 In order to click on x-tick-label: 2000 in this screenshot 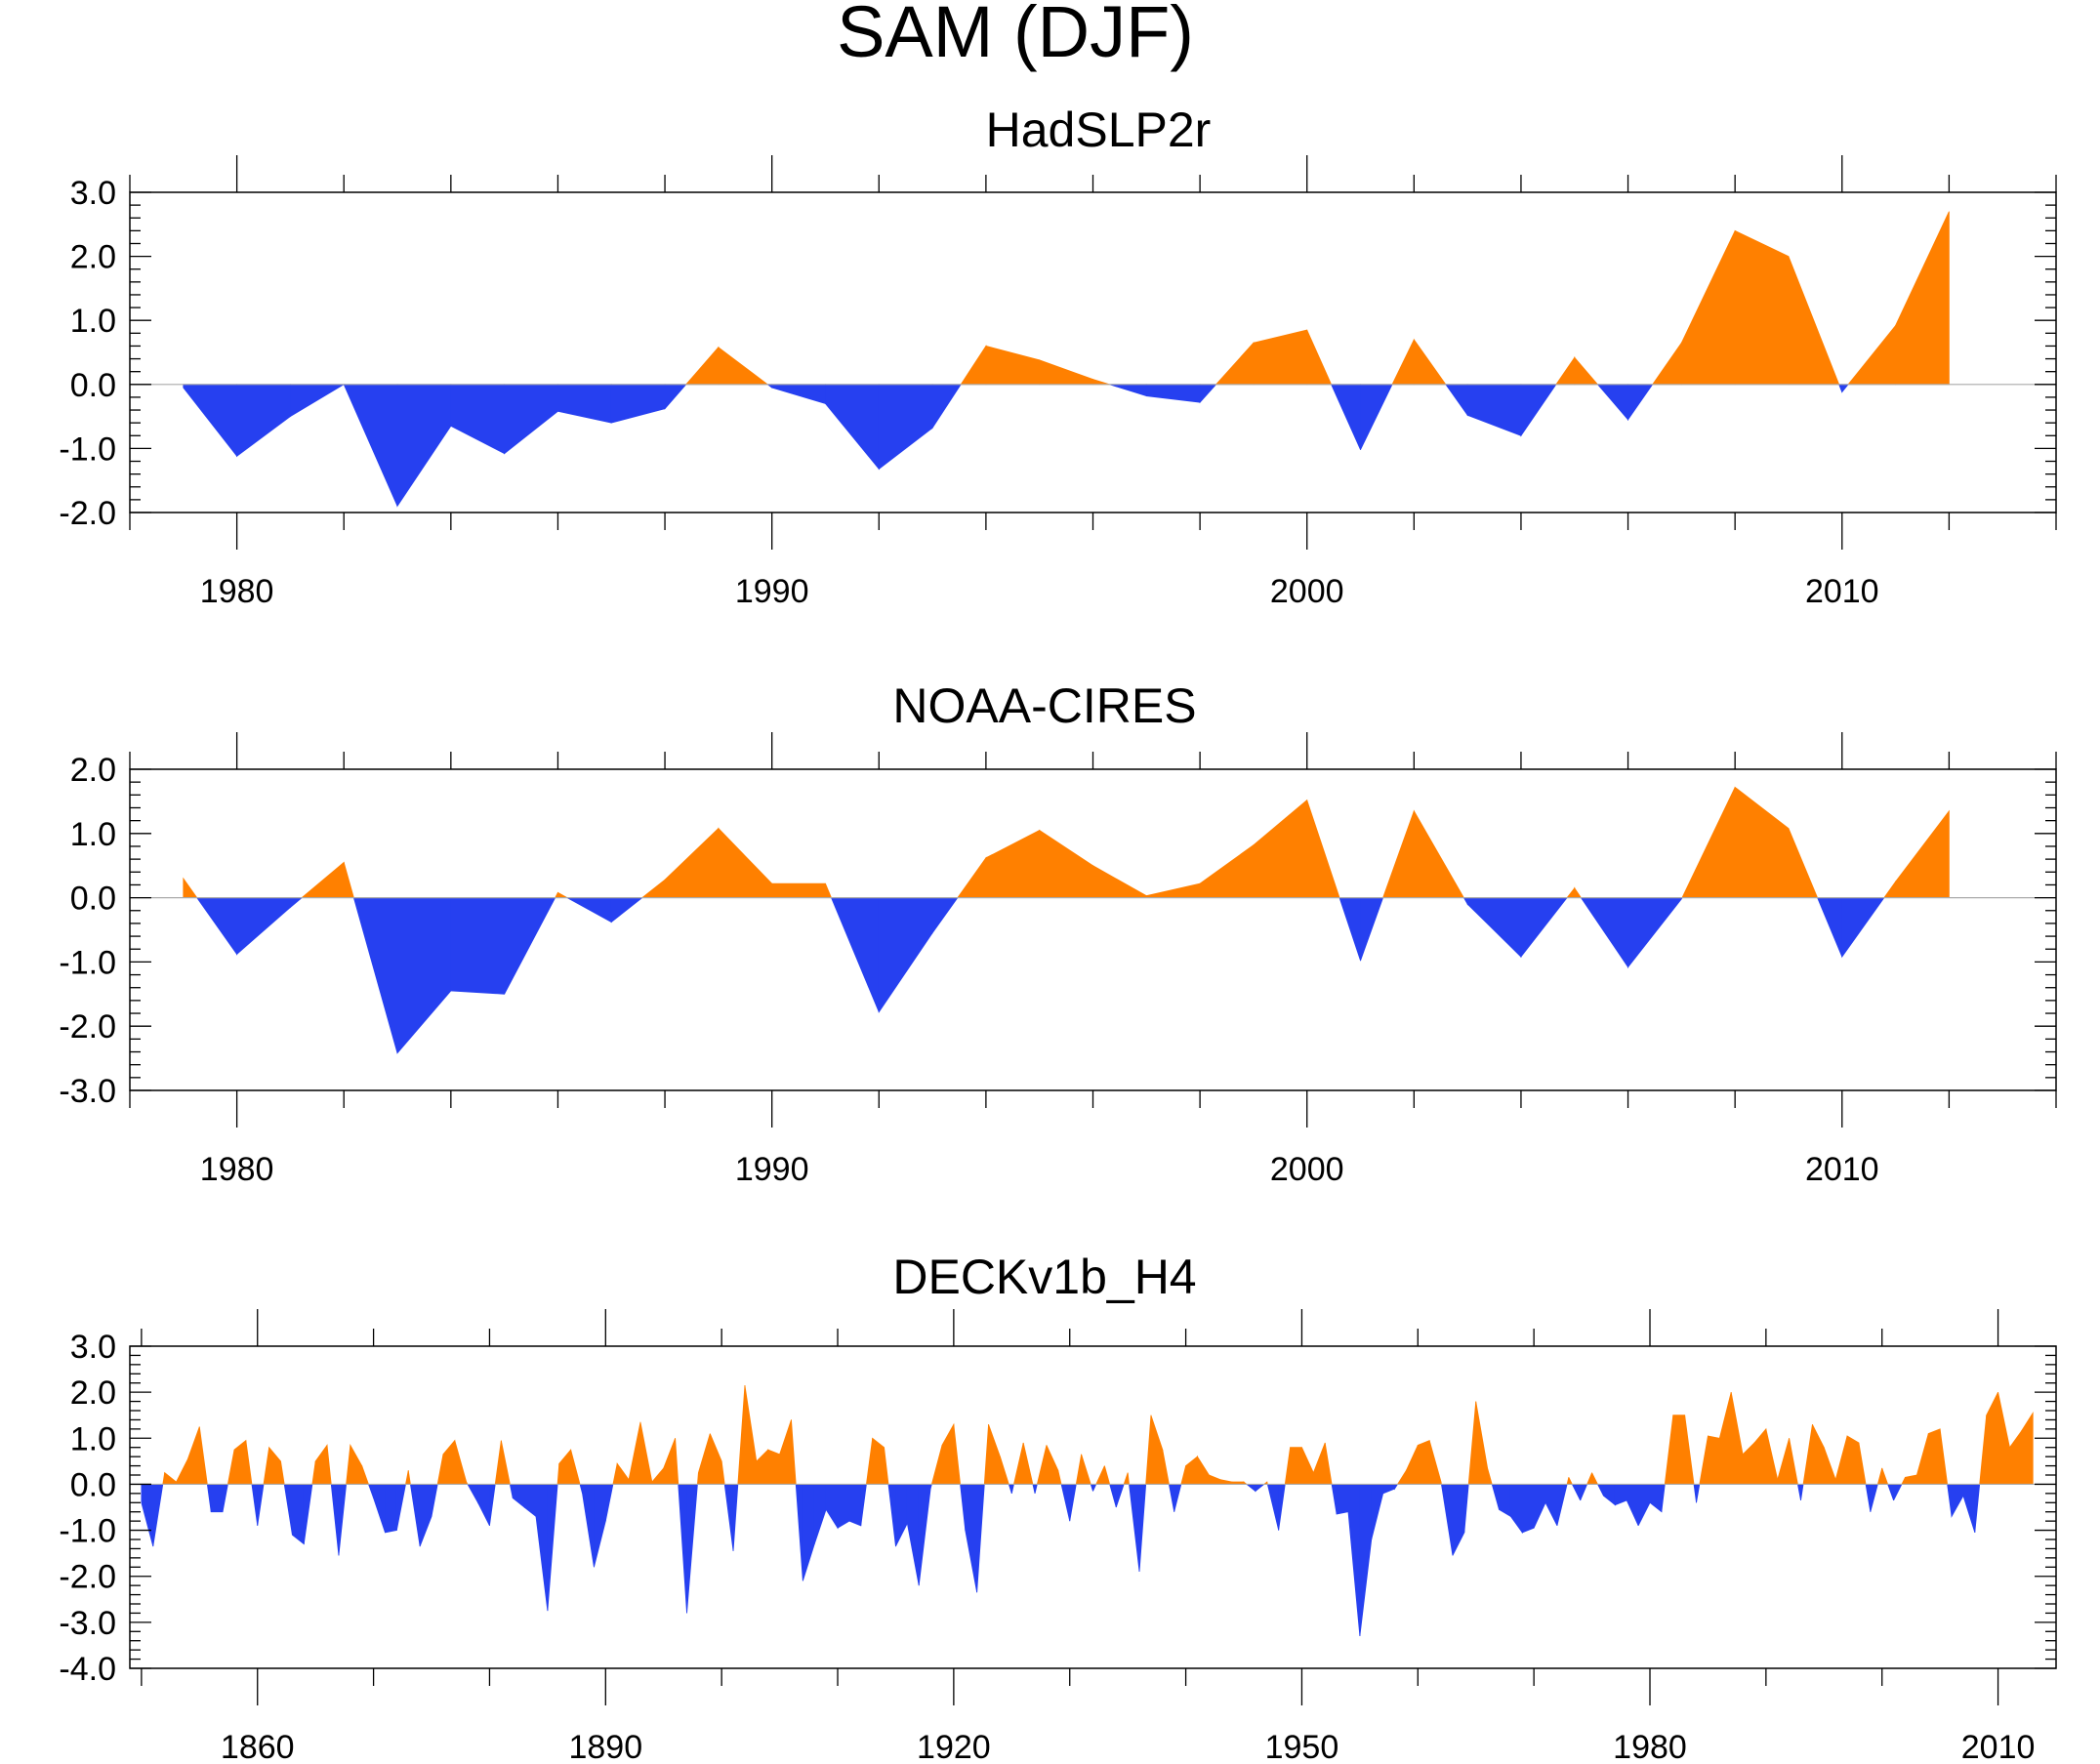, I will do `click(1307, 592)`.